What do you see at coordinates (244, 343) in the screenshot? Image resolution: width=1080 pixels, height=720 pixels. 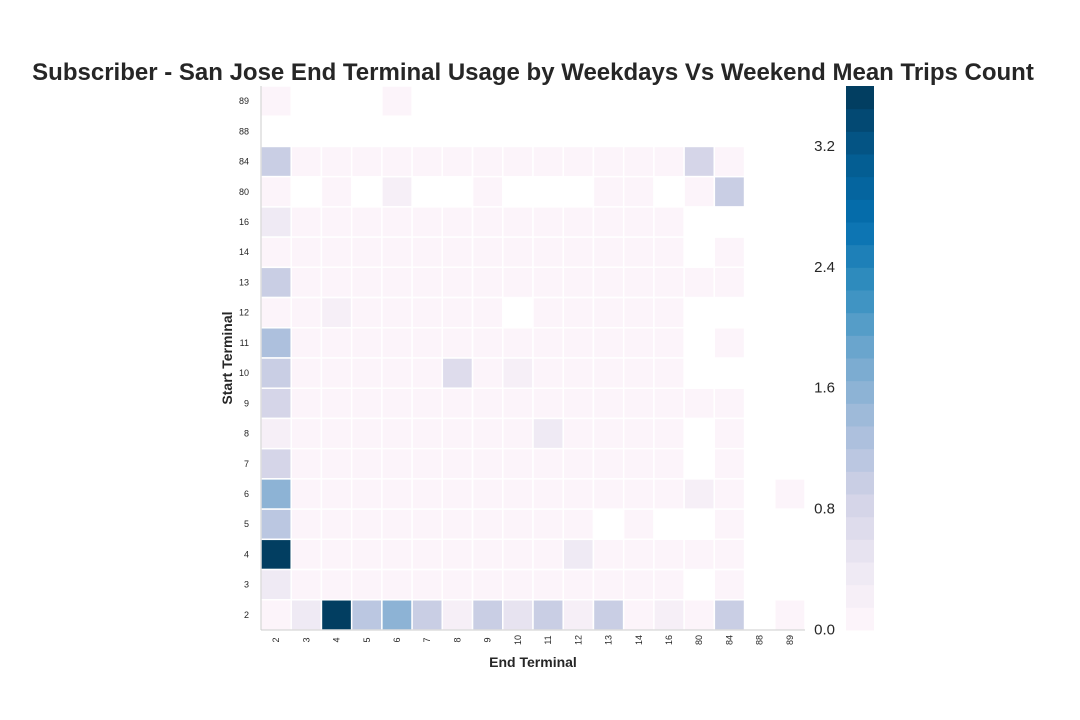 I see `y-tick-label: 11` at bounding box center [244, 343].